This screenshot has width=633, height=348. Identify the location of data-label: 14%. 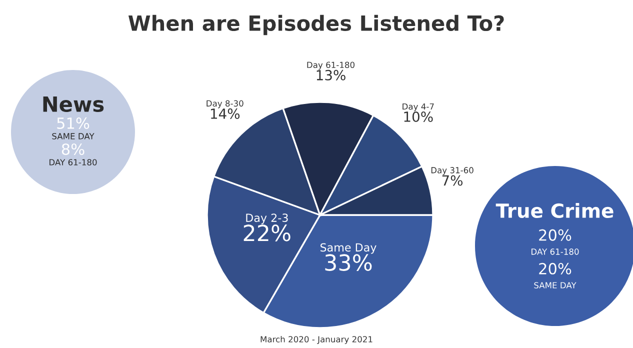
(225, 113).